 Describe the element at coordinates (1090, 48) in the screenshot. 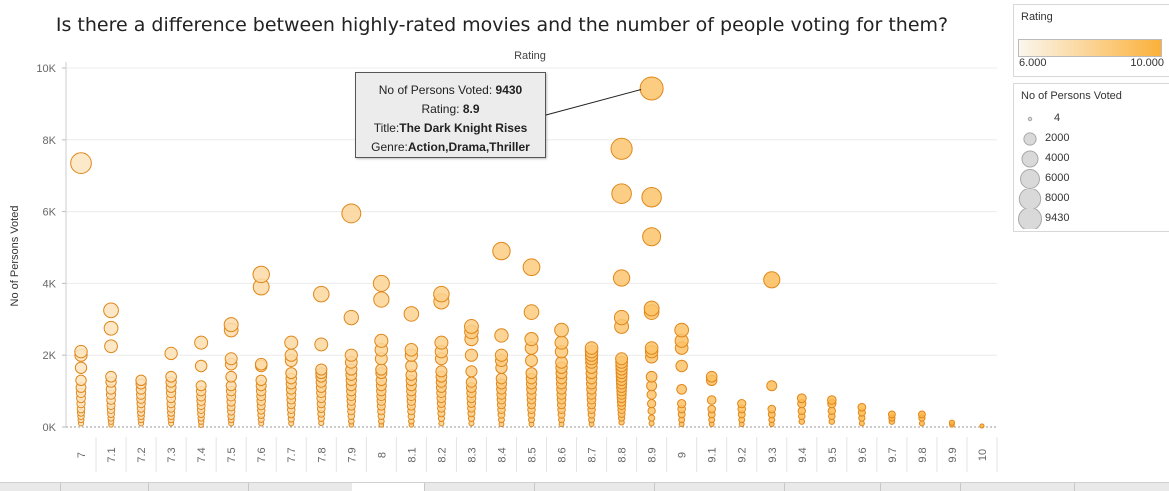

I see `rating-color-gradient` at that location.